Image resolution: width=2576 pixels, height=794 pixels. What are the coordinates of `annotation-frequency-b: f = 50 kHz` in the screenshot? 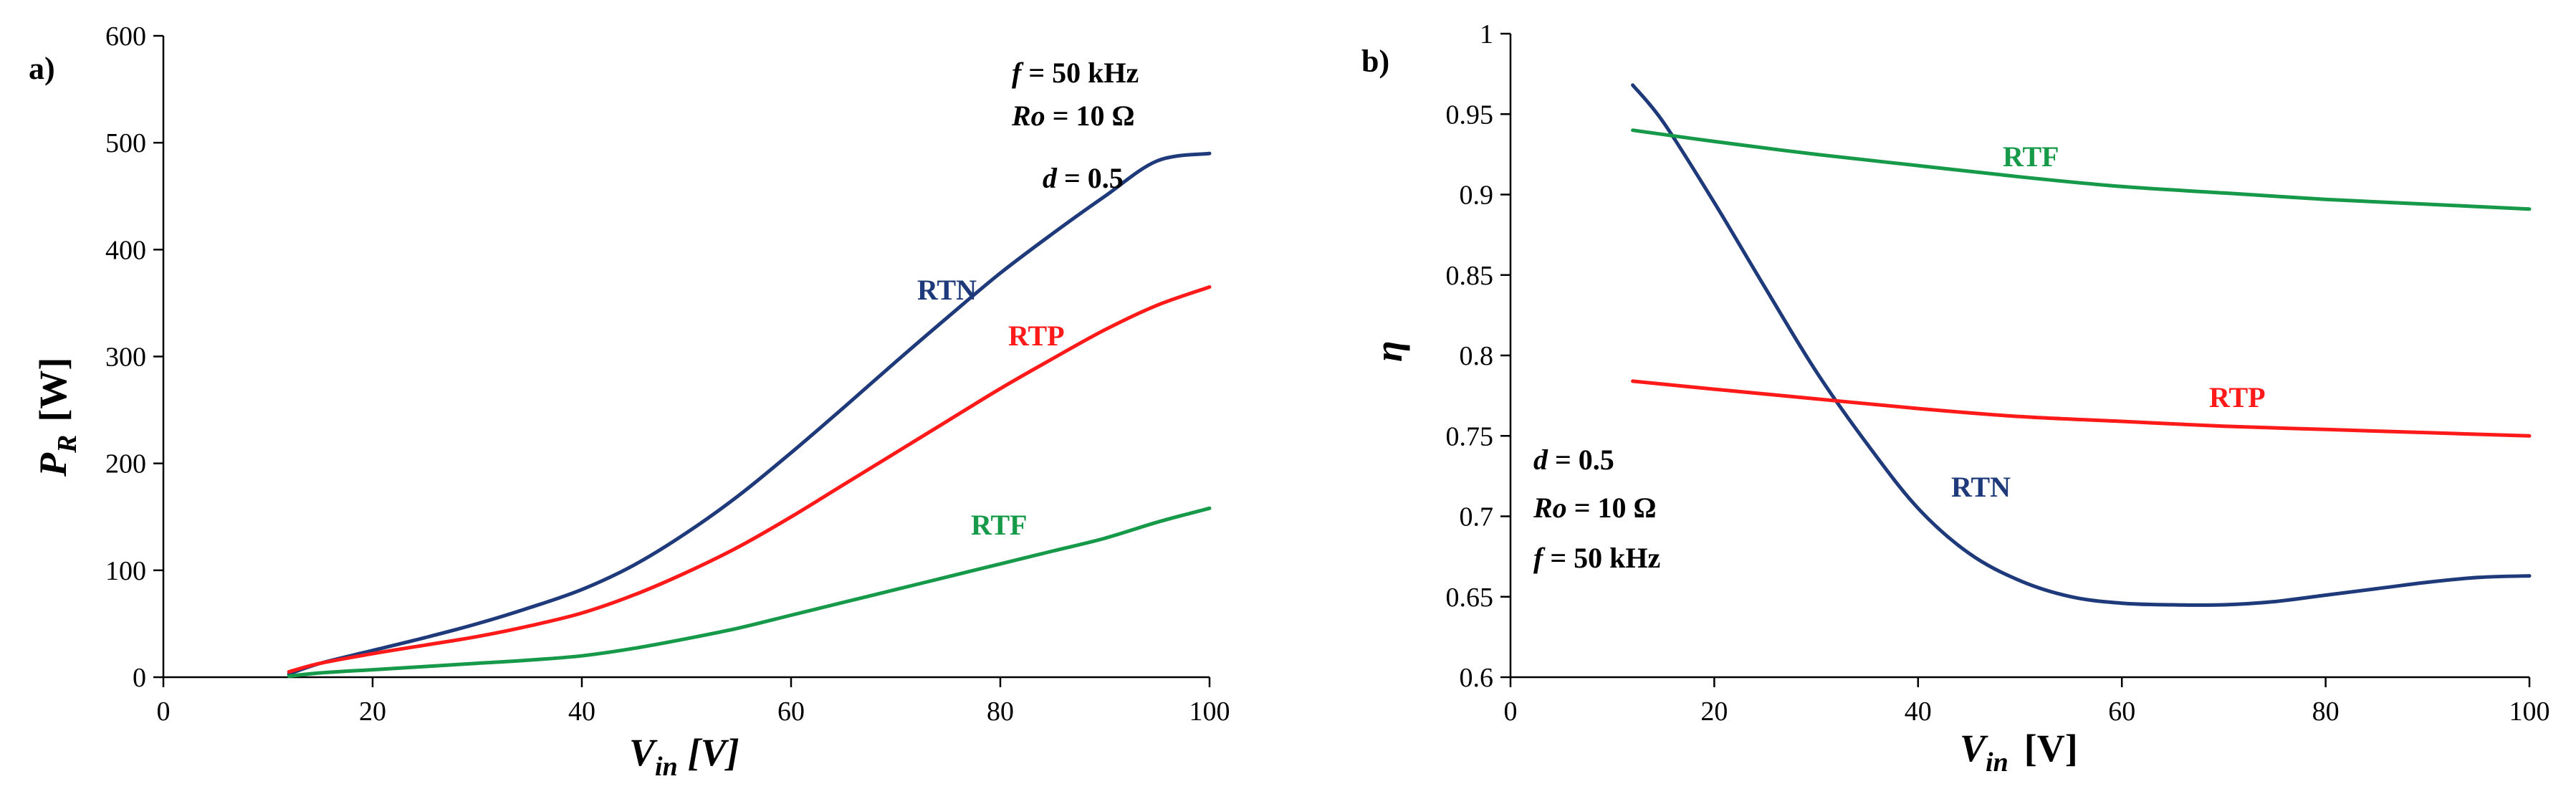 It's located at (1596, 558).